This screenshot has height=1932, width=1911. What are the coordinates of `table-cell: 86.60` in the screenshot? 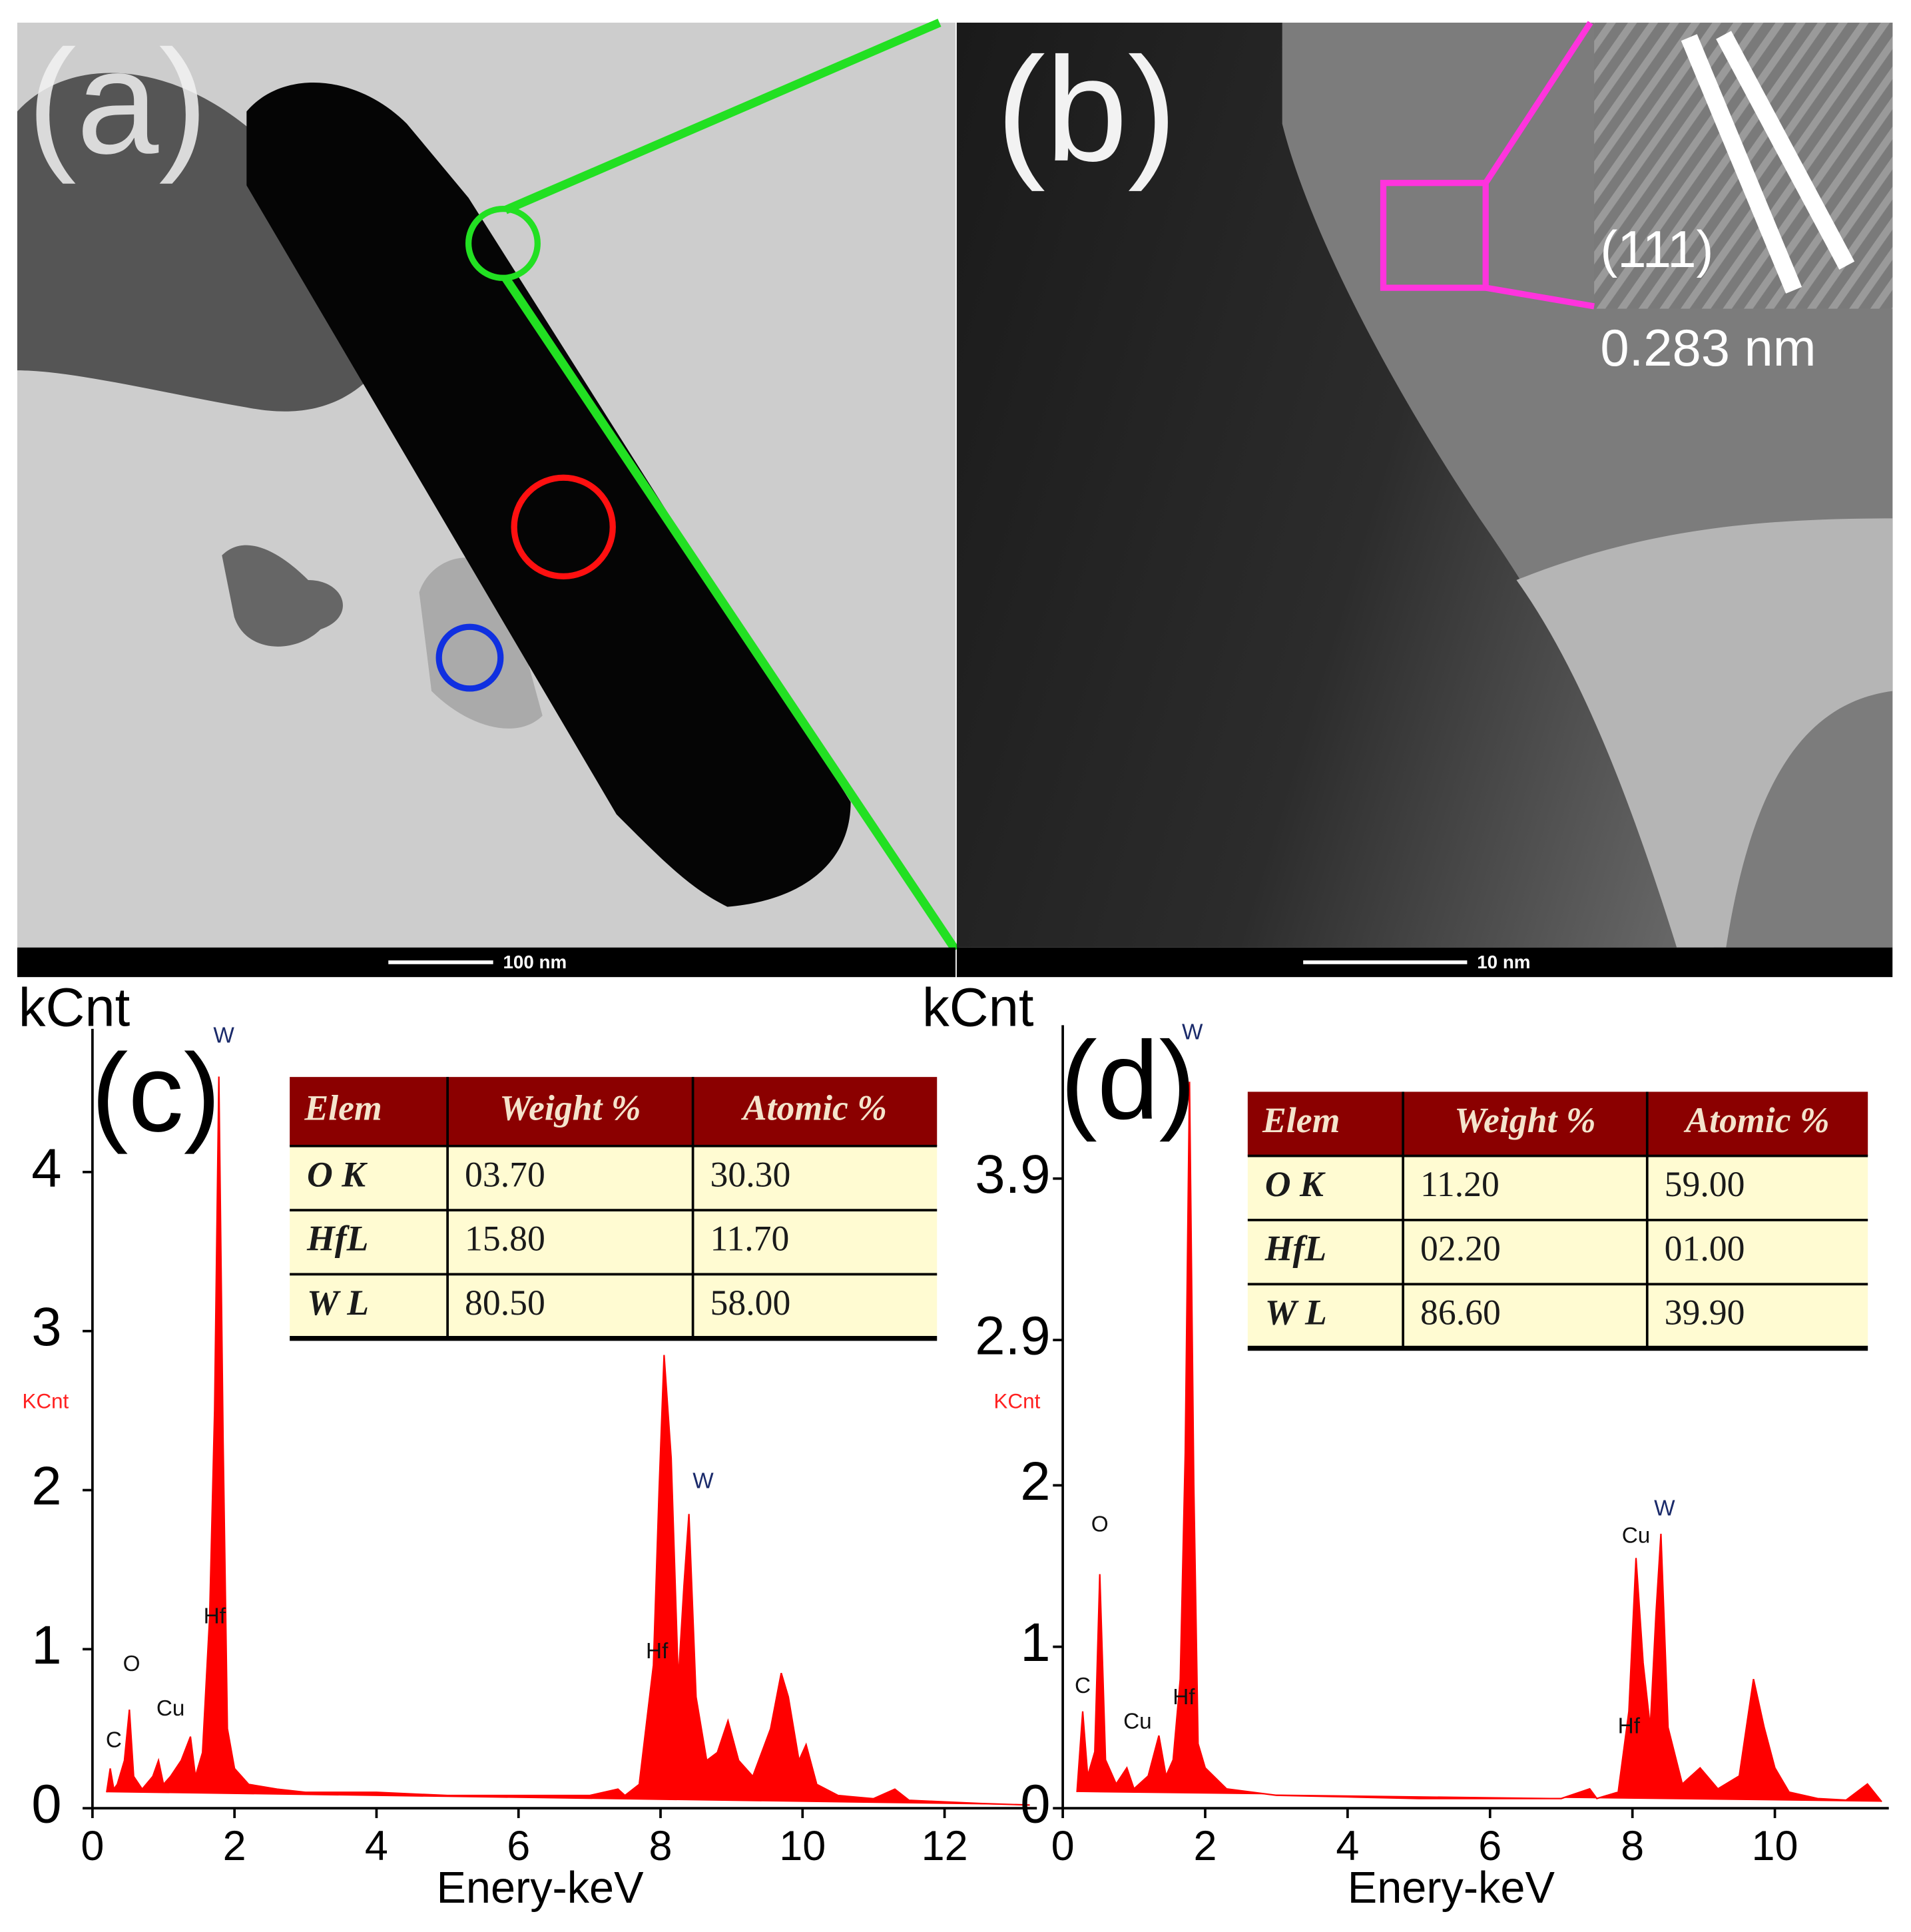 It's located at (1461, 1313).